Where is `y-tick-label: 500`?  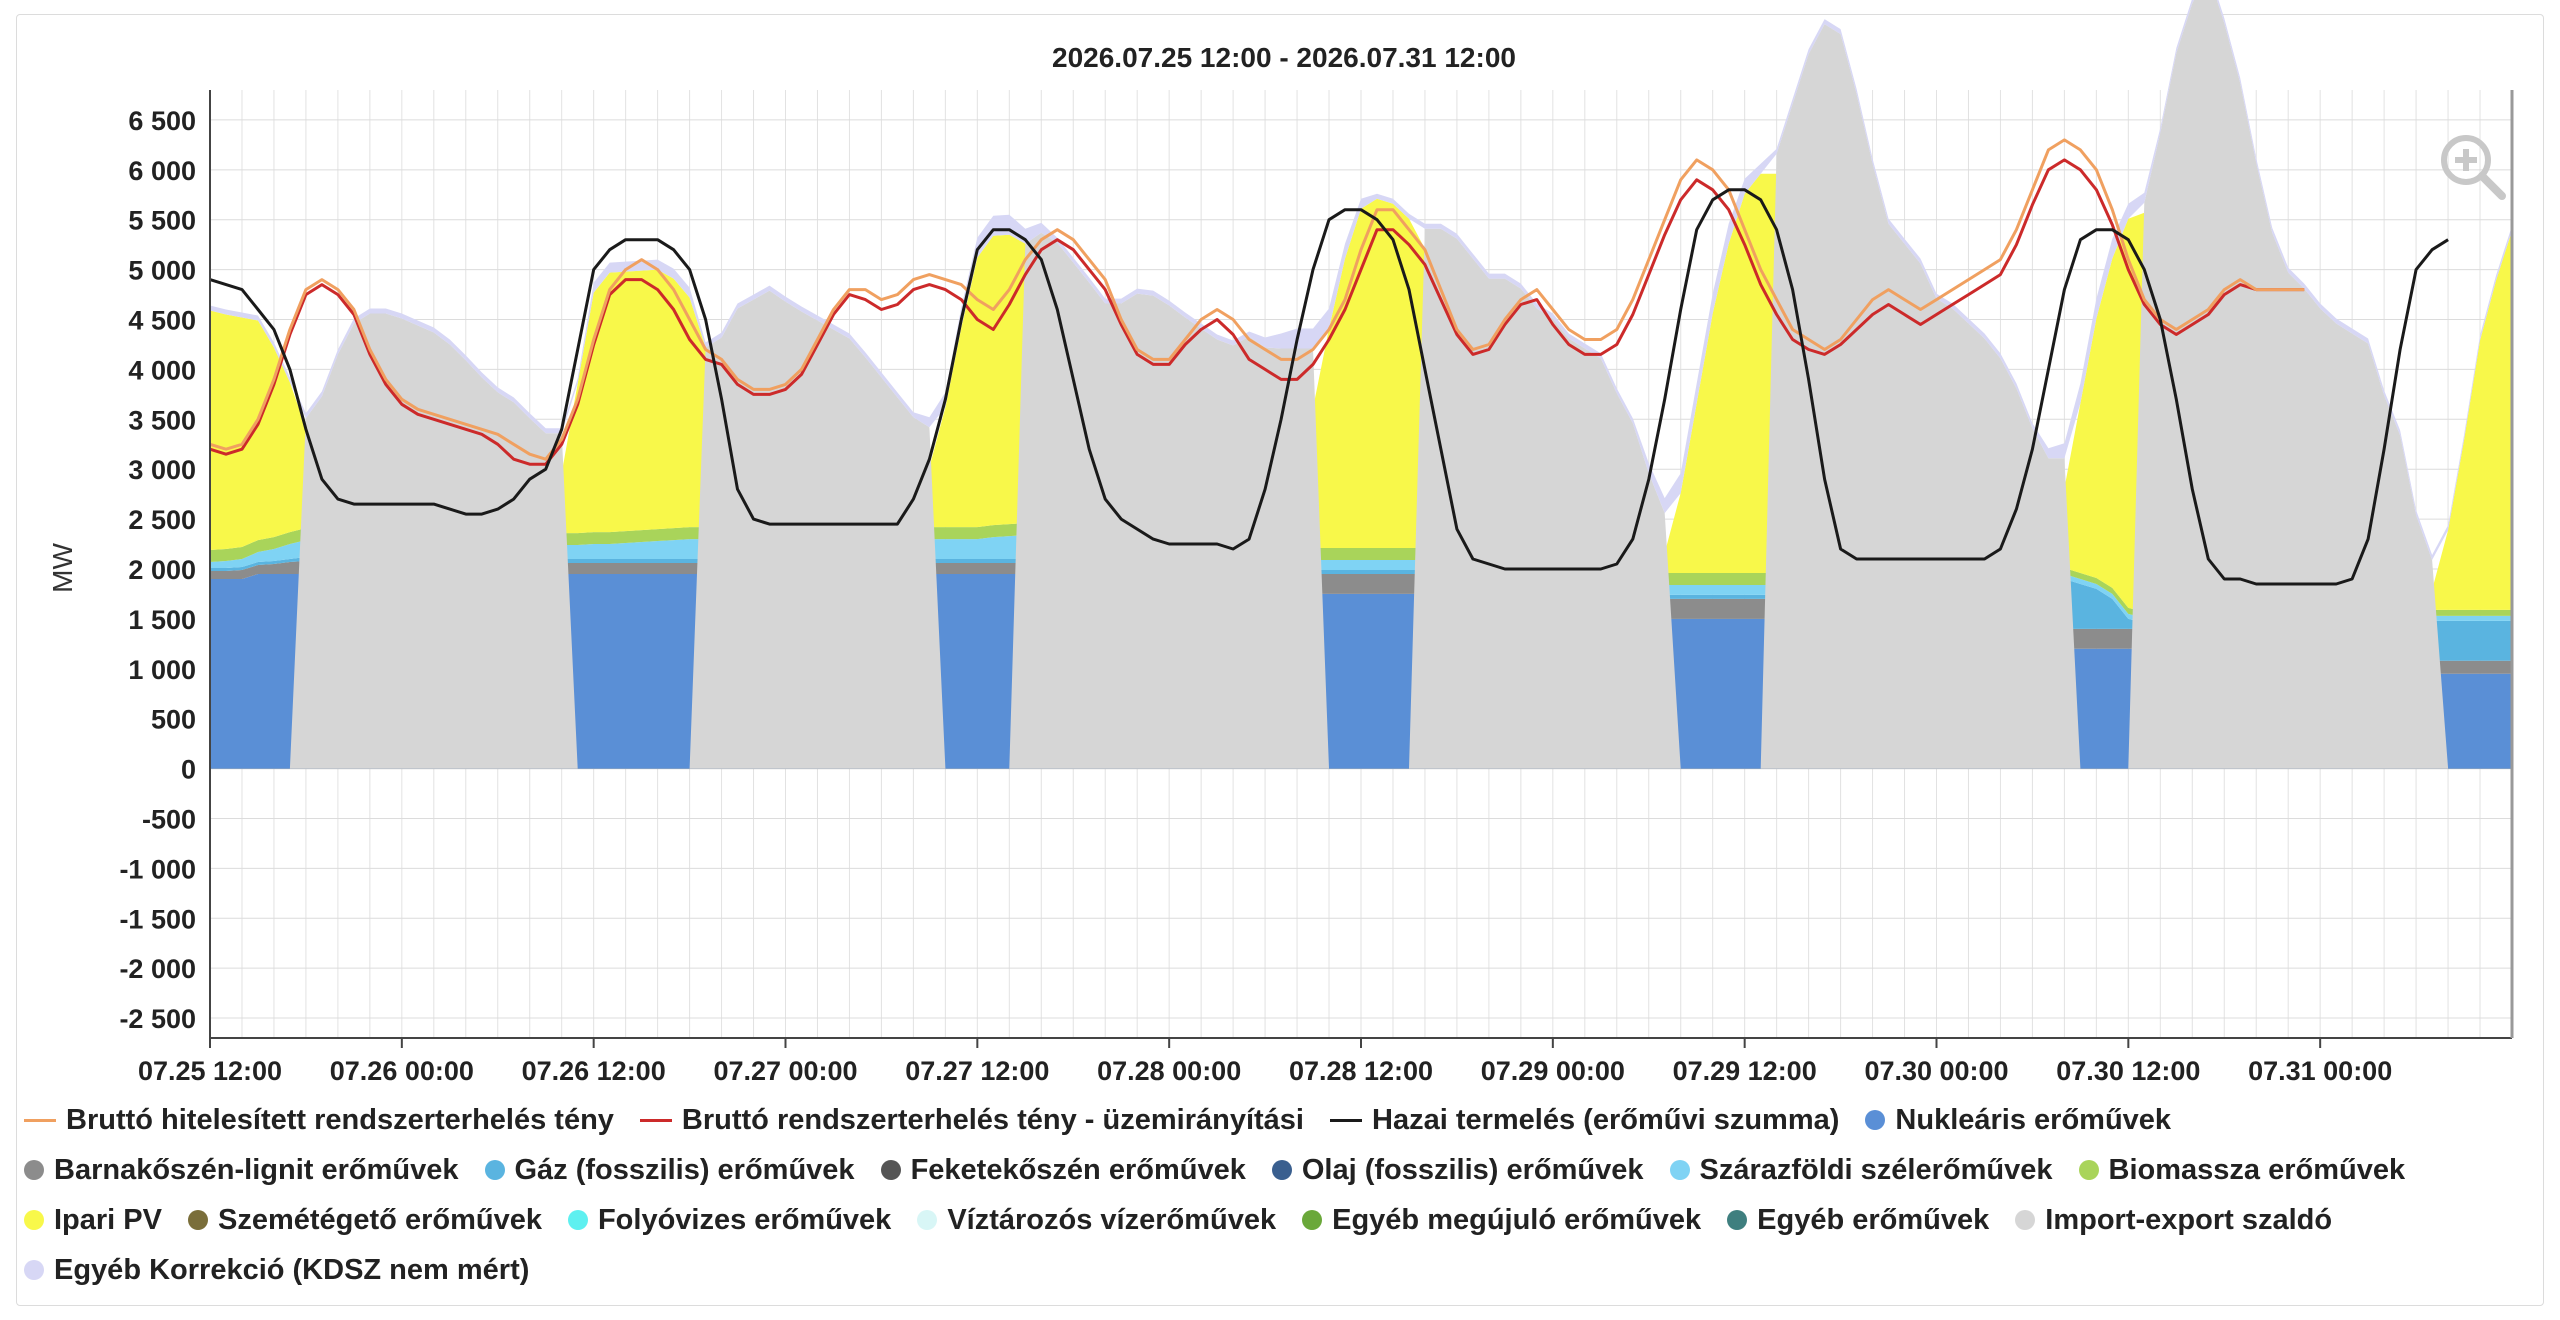 y-tick-label: 500 is located at coordinates (173, 720).